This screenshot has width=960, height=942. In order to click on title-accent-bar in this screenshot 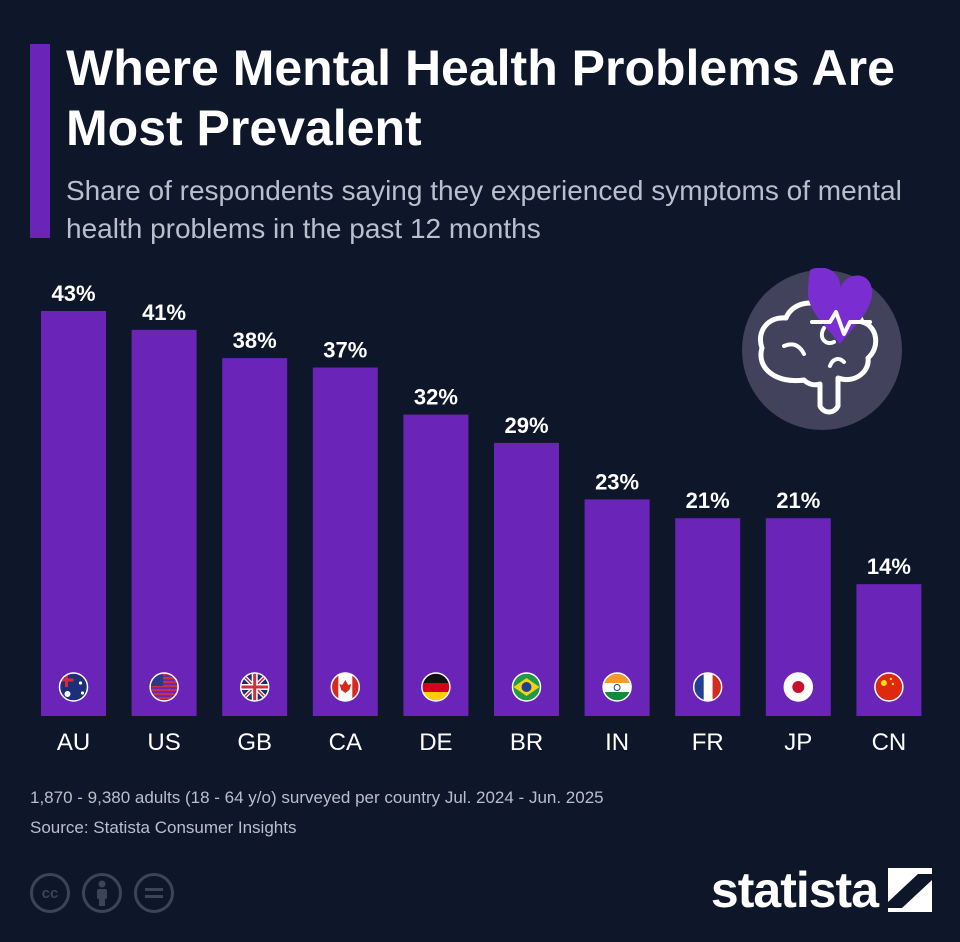, I will do `click(40, 141)`.